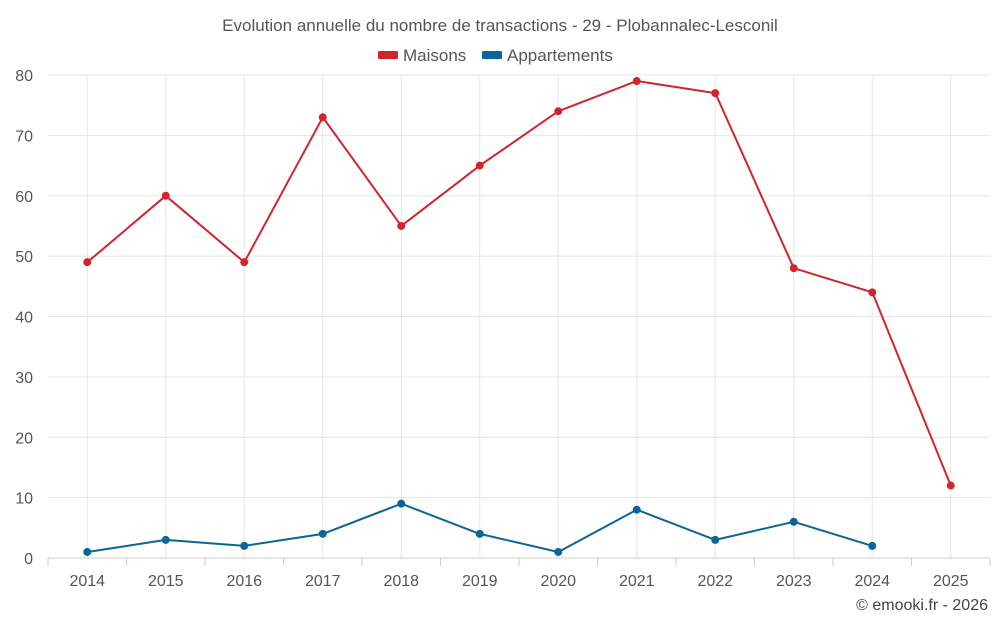 The height and width of the screenshot is (625, 1000). I want to click on credit-text: © emooki.fr - 2026, so click(922, 605).